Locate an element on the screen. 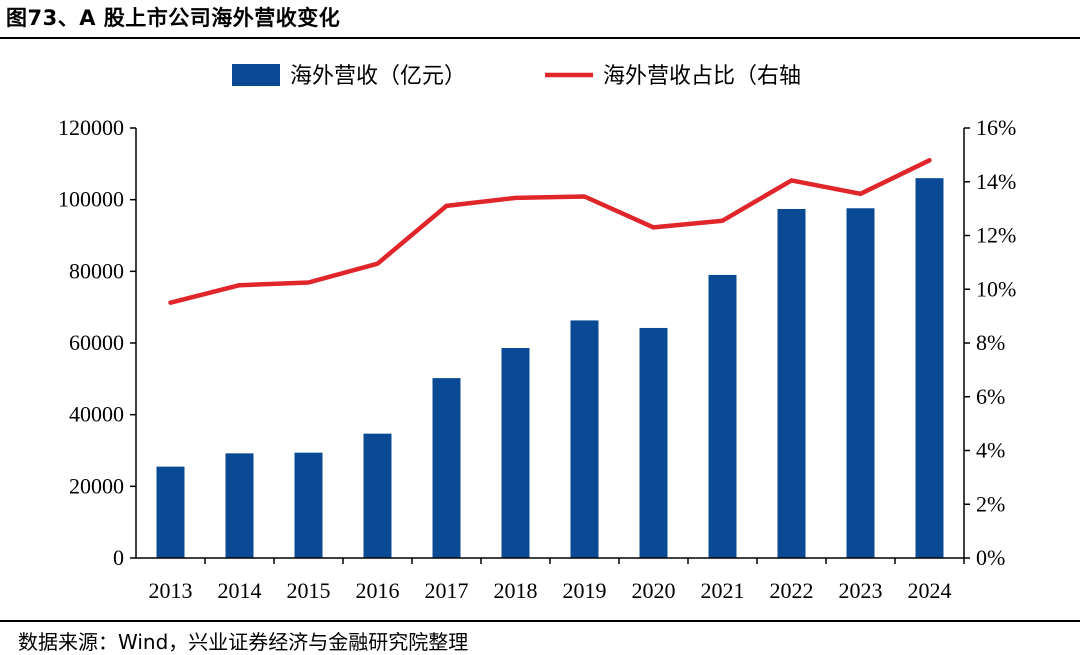 The image size is (1080, 655). x-tick-label: 2017 is located at coordinates (447, 590).